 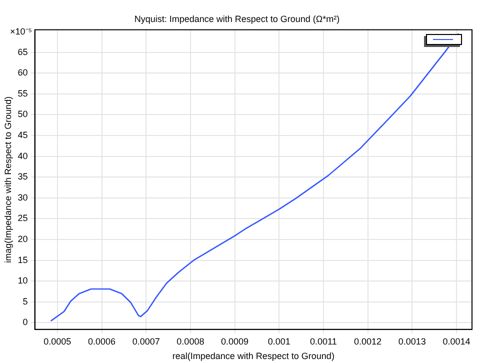 I want to click on x-tick-label: 0.0008, so click(x=190, y=341).